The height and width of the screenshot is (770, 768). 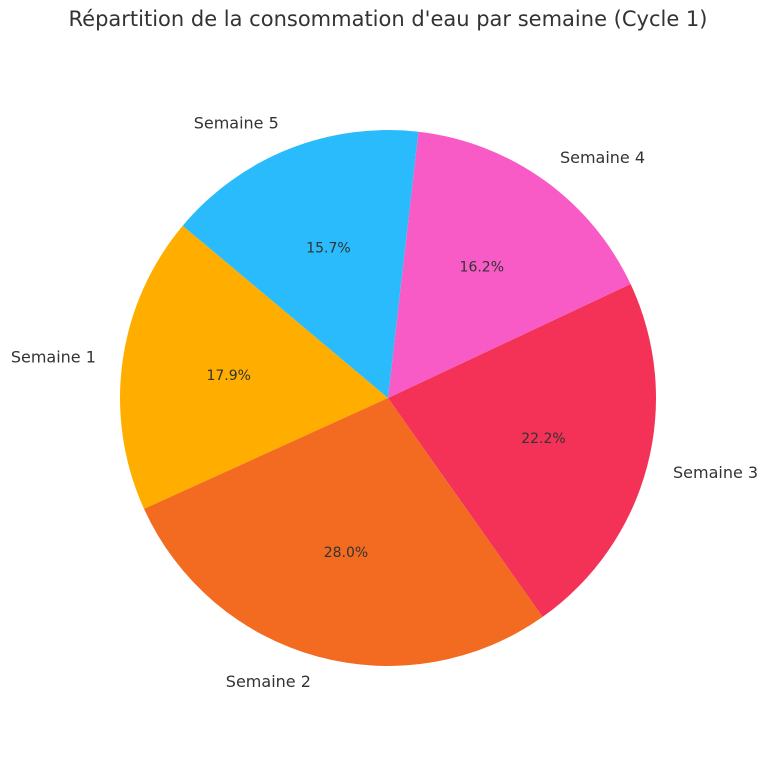 I want to click on slice-label: Semaine 3, so click(x=715, y=472).